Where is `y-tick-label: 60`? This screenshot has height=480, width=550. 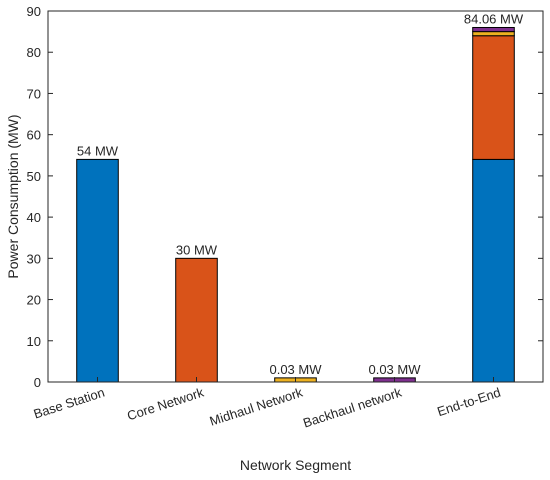 y-tick-label: 60 is located at coordinates (34, 135).